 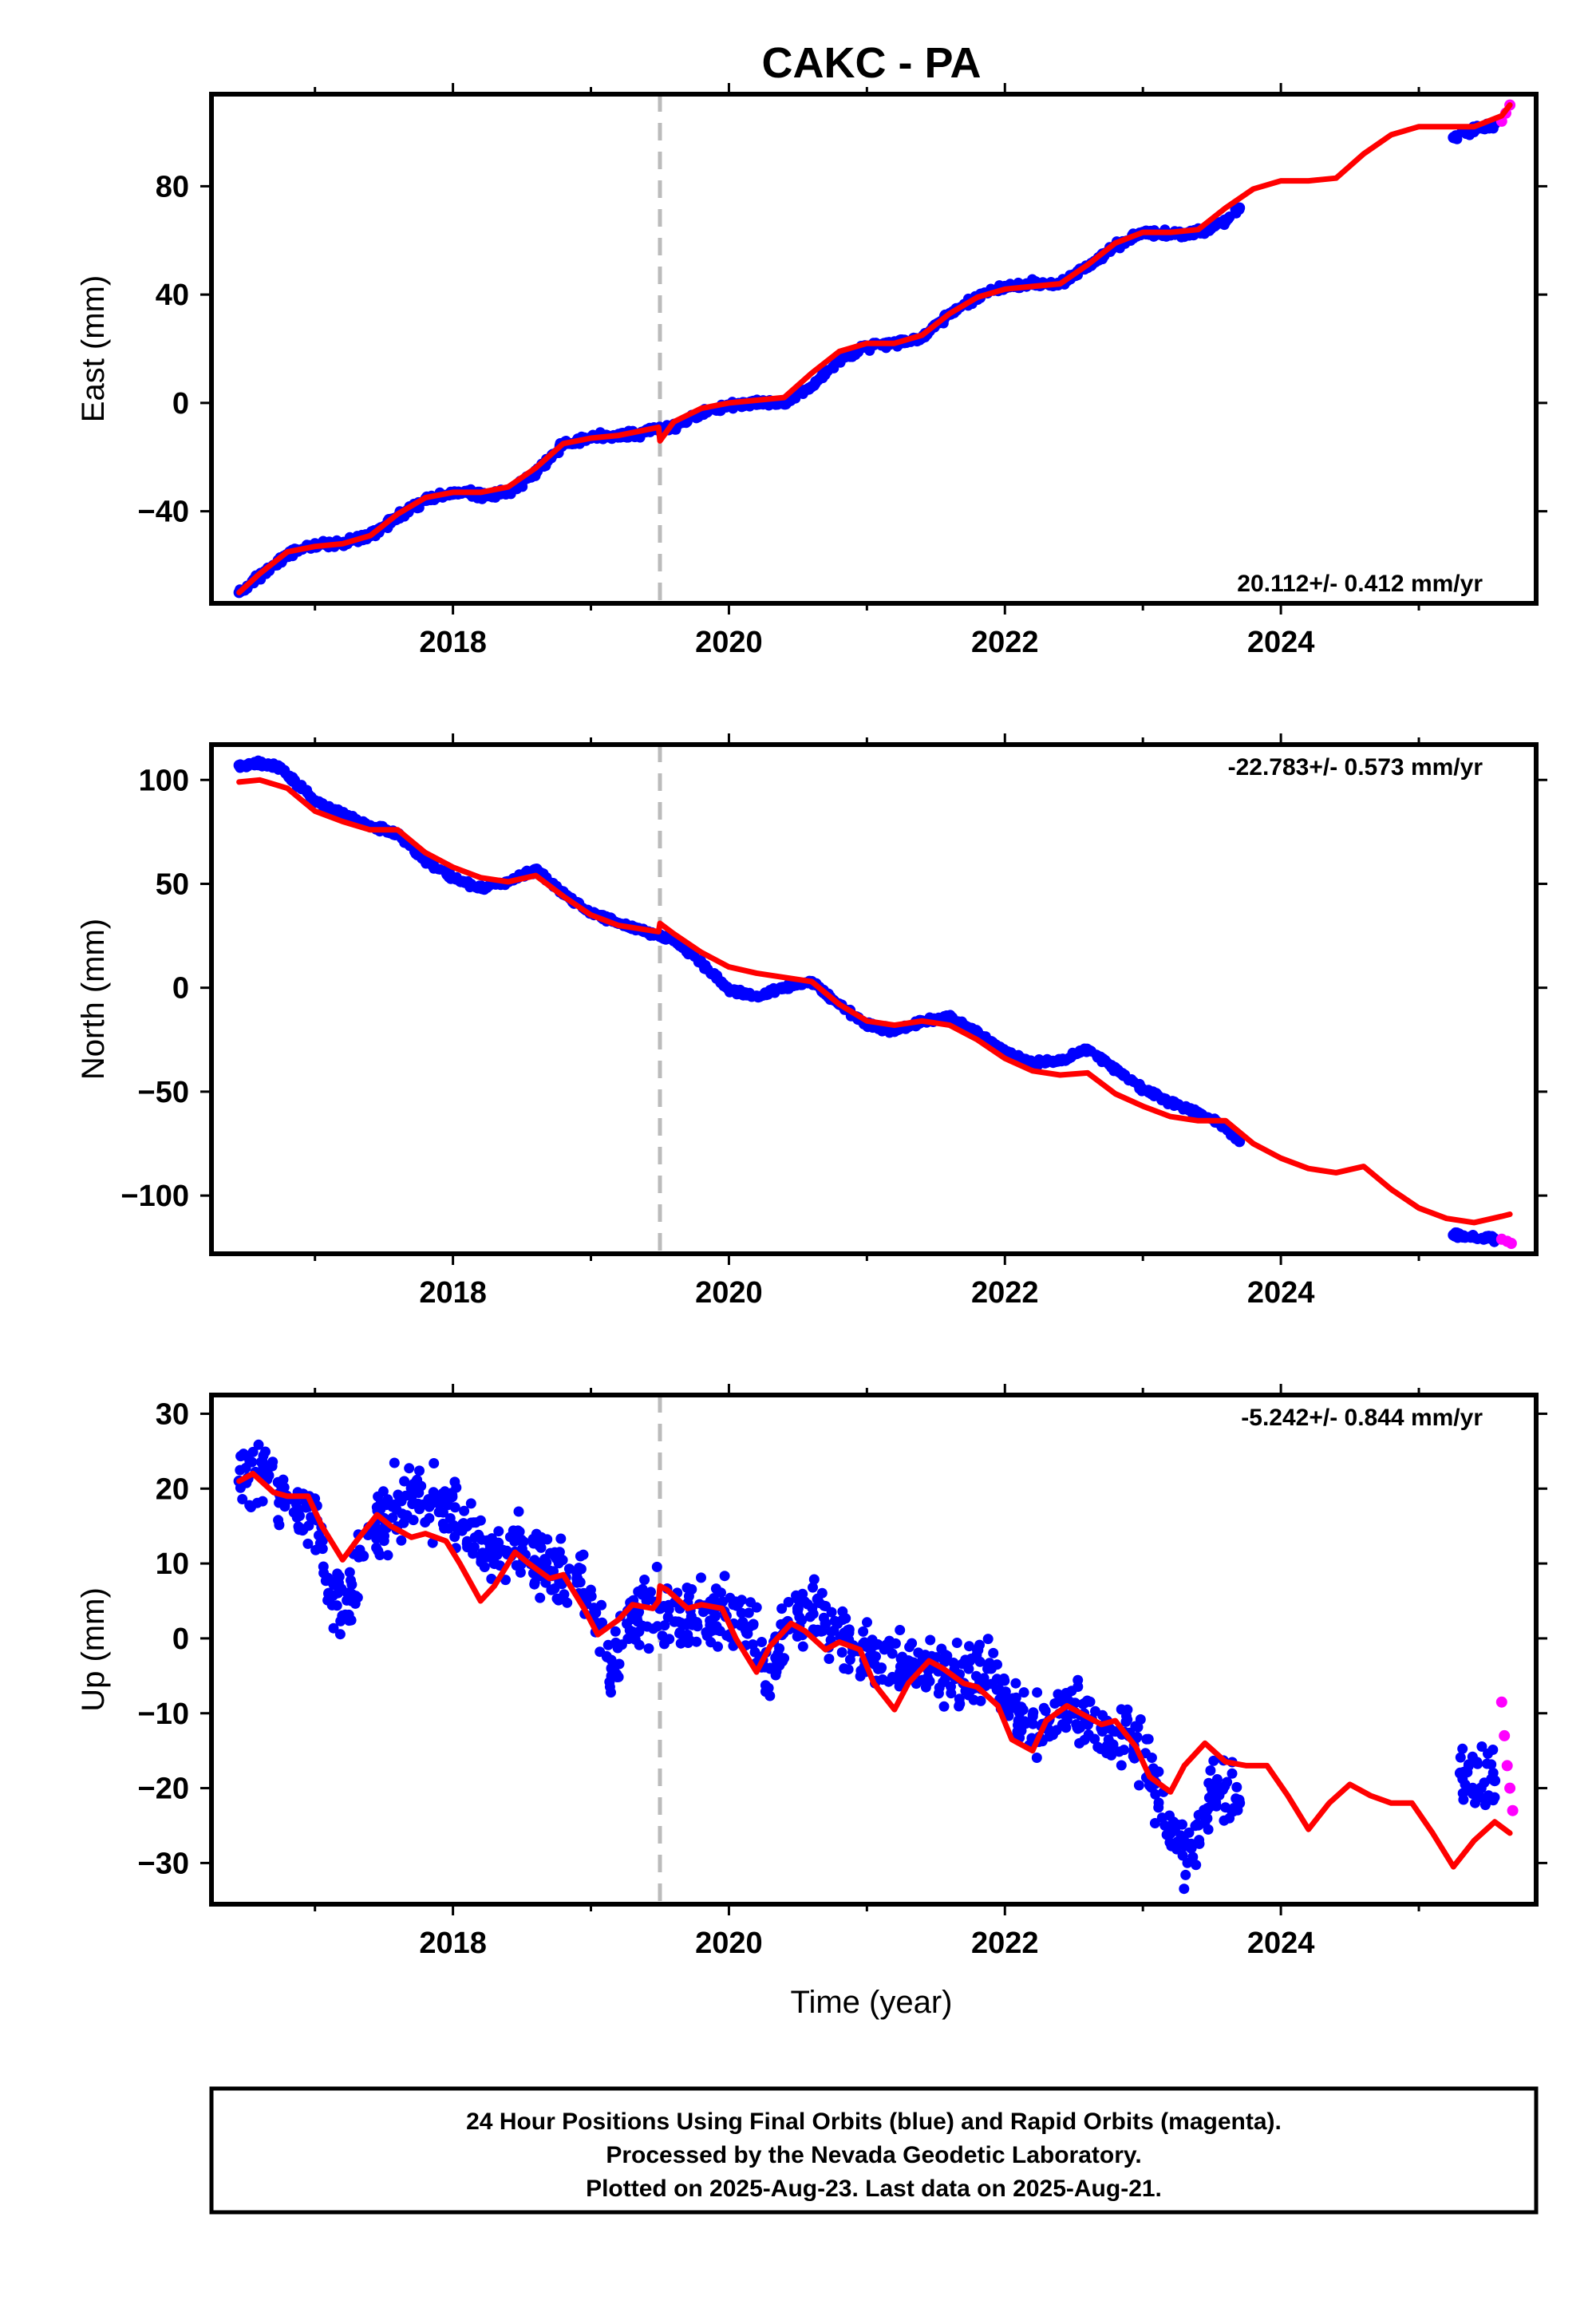 What do you see at coordinates (453, 642) in the screenshot?
I see `x-tick-label: 2018` at bounding box center [453, 642].